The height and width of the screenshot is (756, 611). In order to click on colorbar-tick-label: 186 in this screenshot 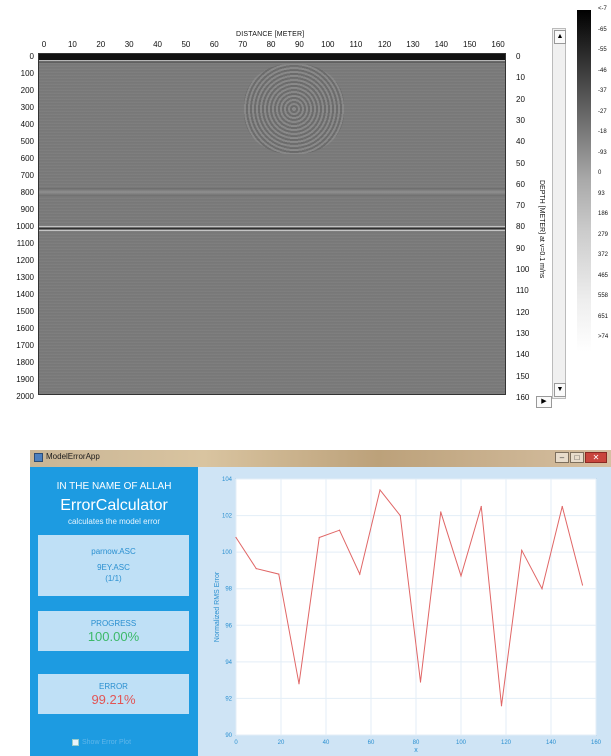, I will do `click(603, 214)`.